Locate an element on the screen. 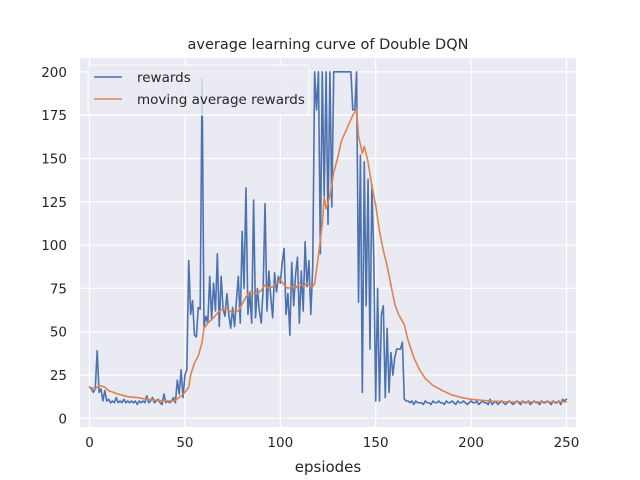  y-tick-label-100: 100 is located at coordinates (54, 246).